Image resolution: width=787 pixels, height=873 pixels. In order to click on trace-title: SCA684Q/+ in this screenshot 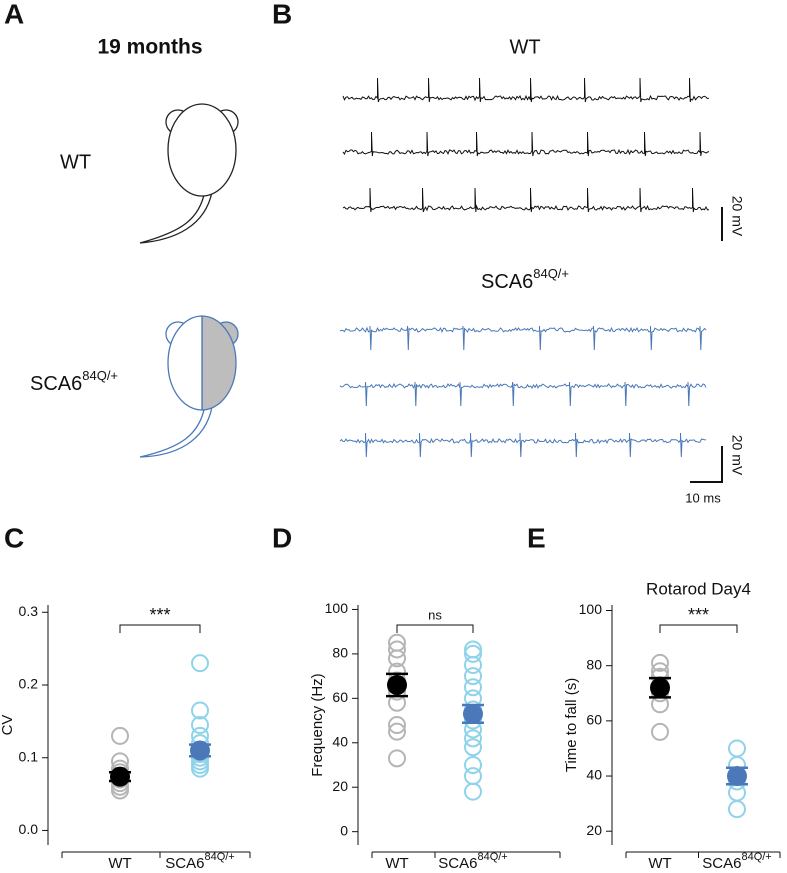, I will do `click(525, 279)`.